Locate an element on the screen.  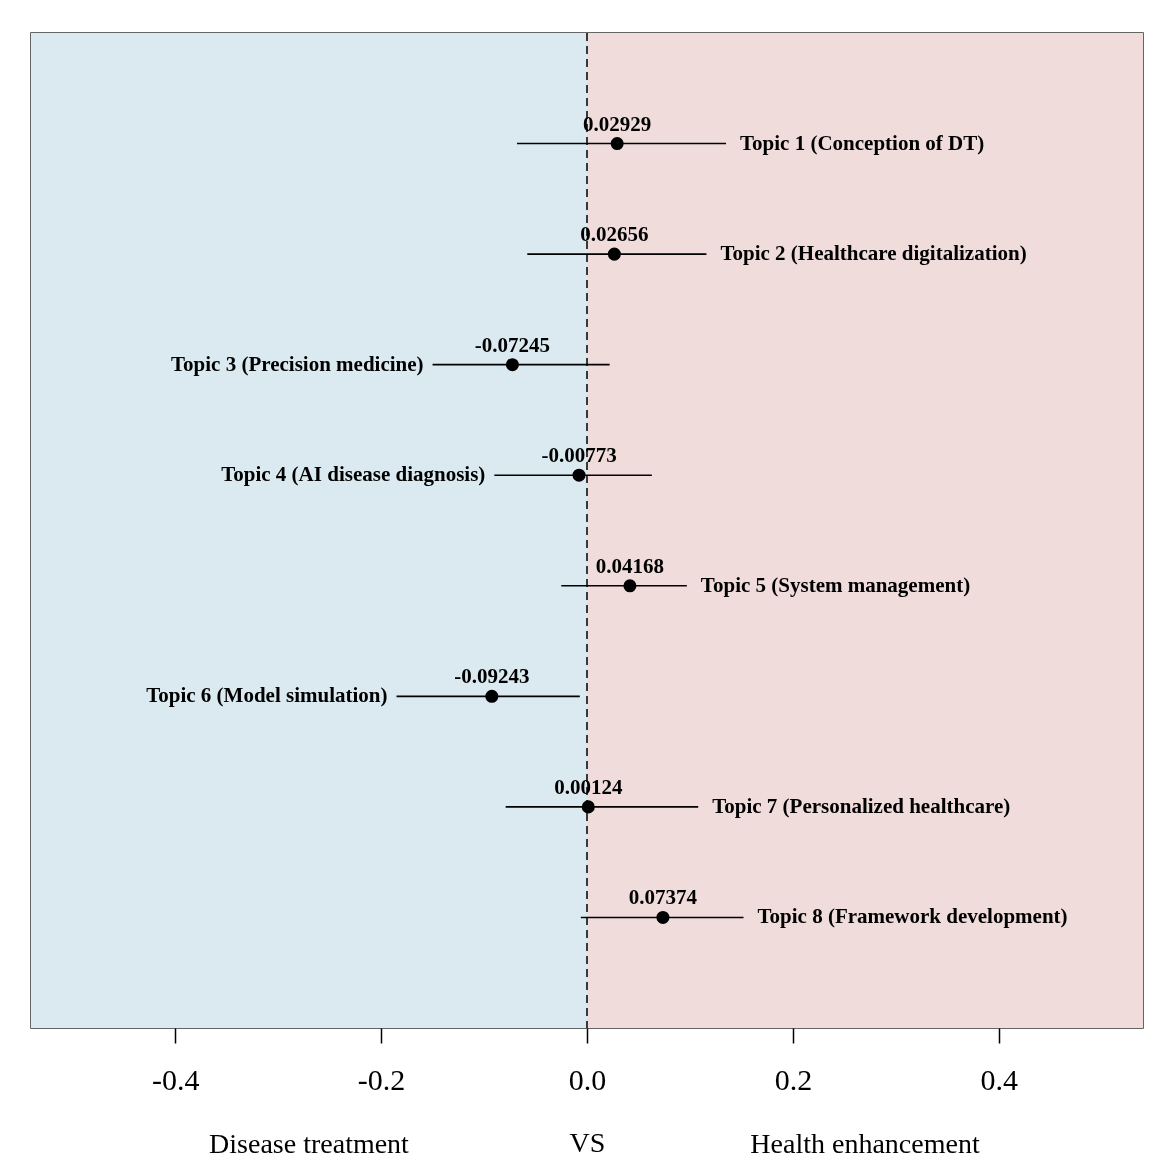
data-label: 0.02929 is located at coordinates (617, 123).